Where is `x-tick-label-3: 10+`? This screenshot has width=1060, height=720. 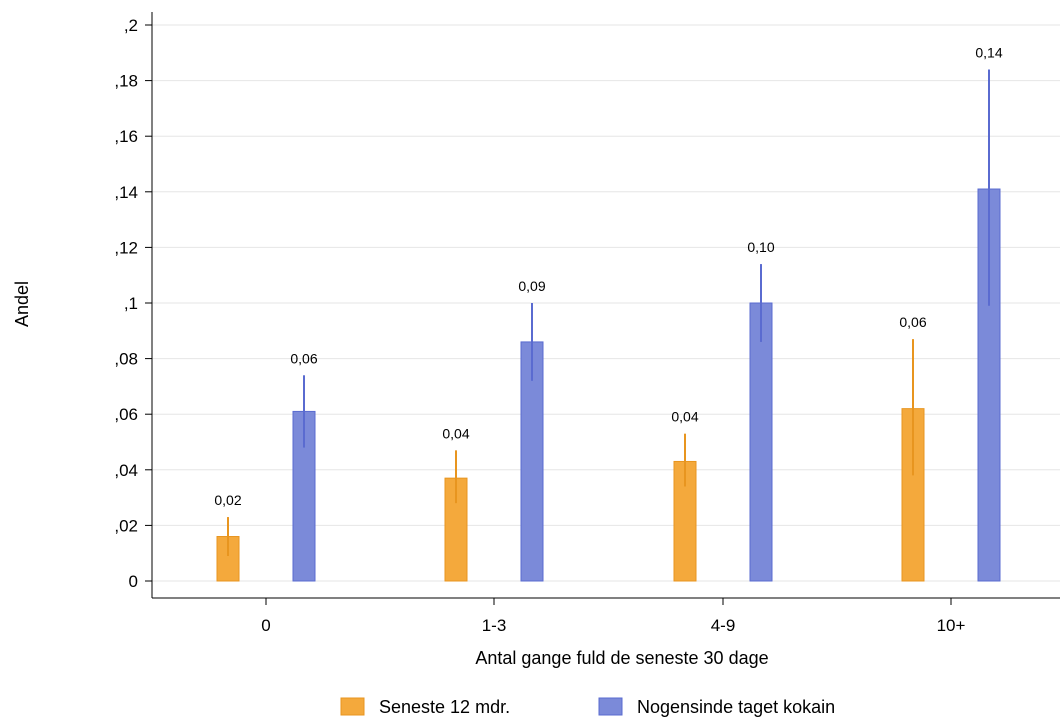
x-tick-label-3: 10+ is located at coordinates (951, 625).